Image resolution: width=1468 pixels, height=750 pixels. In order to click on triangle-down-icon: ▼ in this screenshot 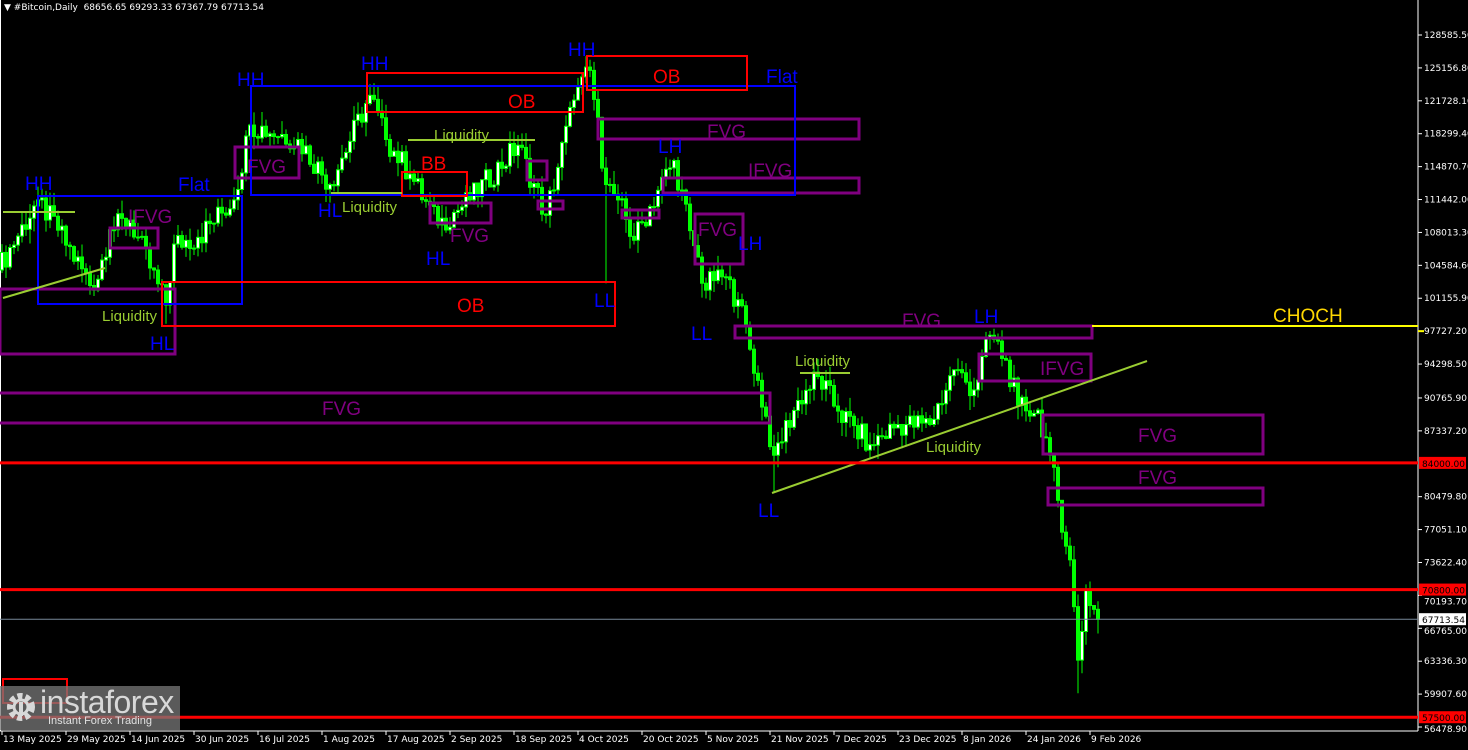, I will do `click(9, 8)`.